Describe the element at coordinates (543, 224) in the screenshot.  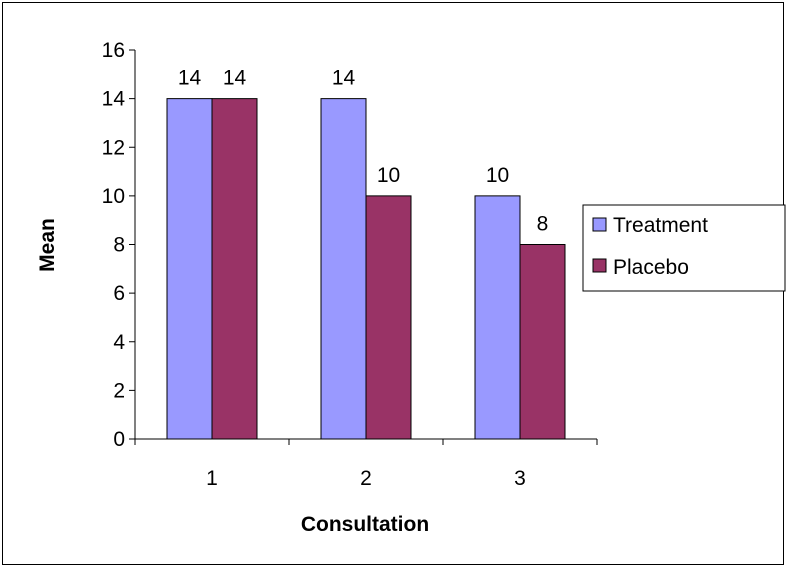
I see `data-label-placebo-3: 8` at that location.